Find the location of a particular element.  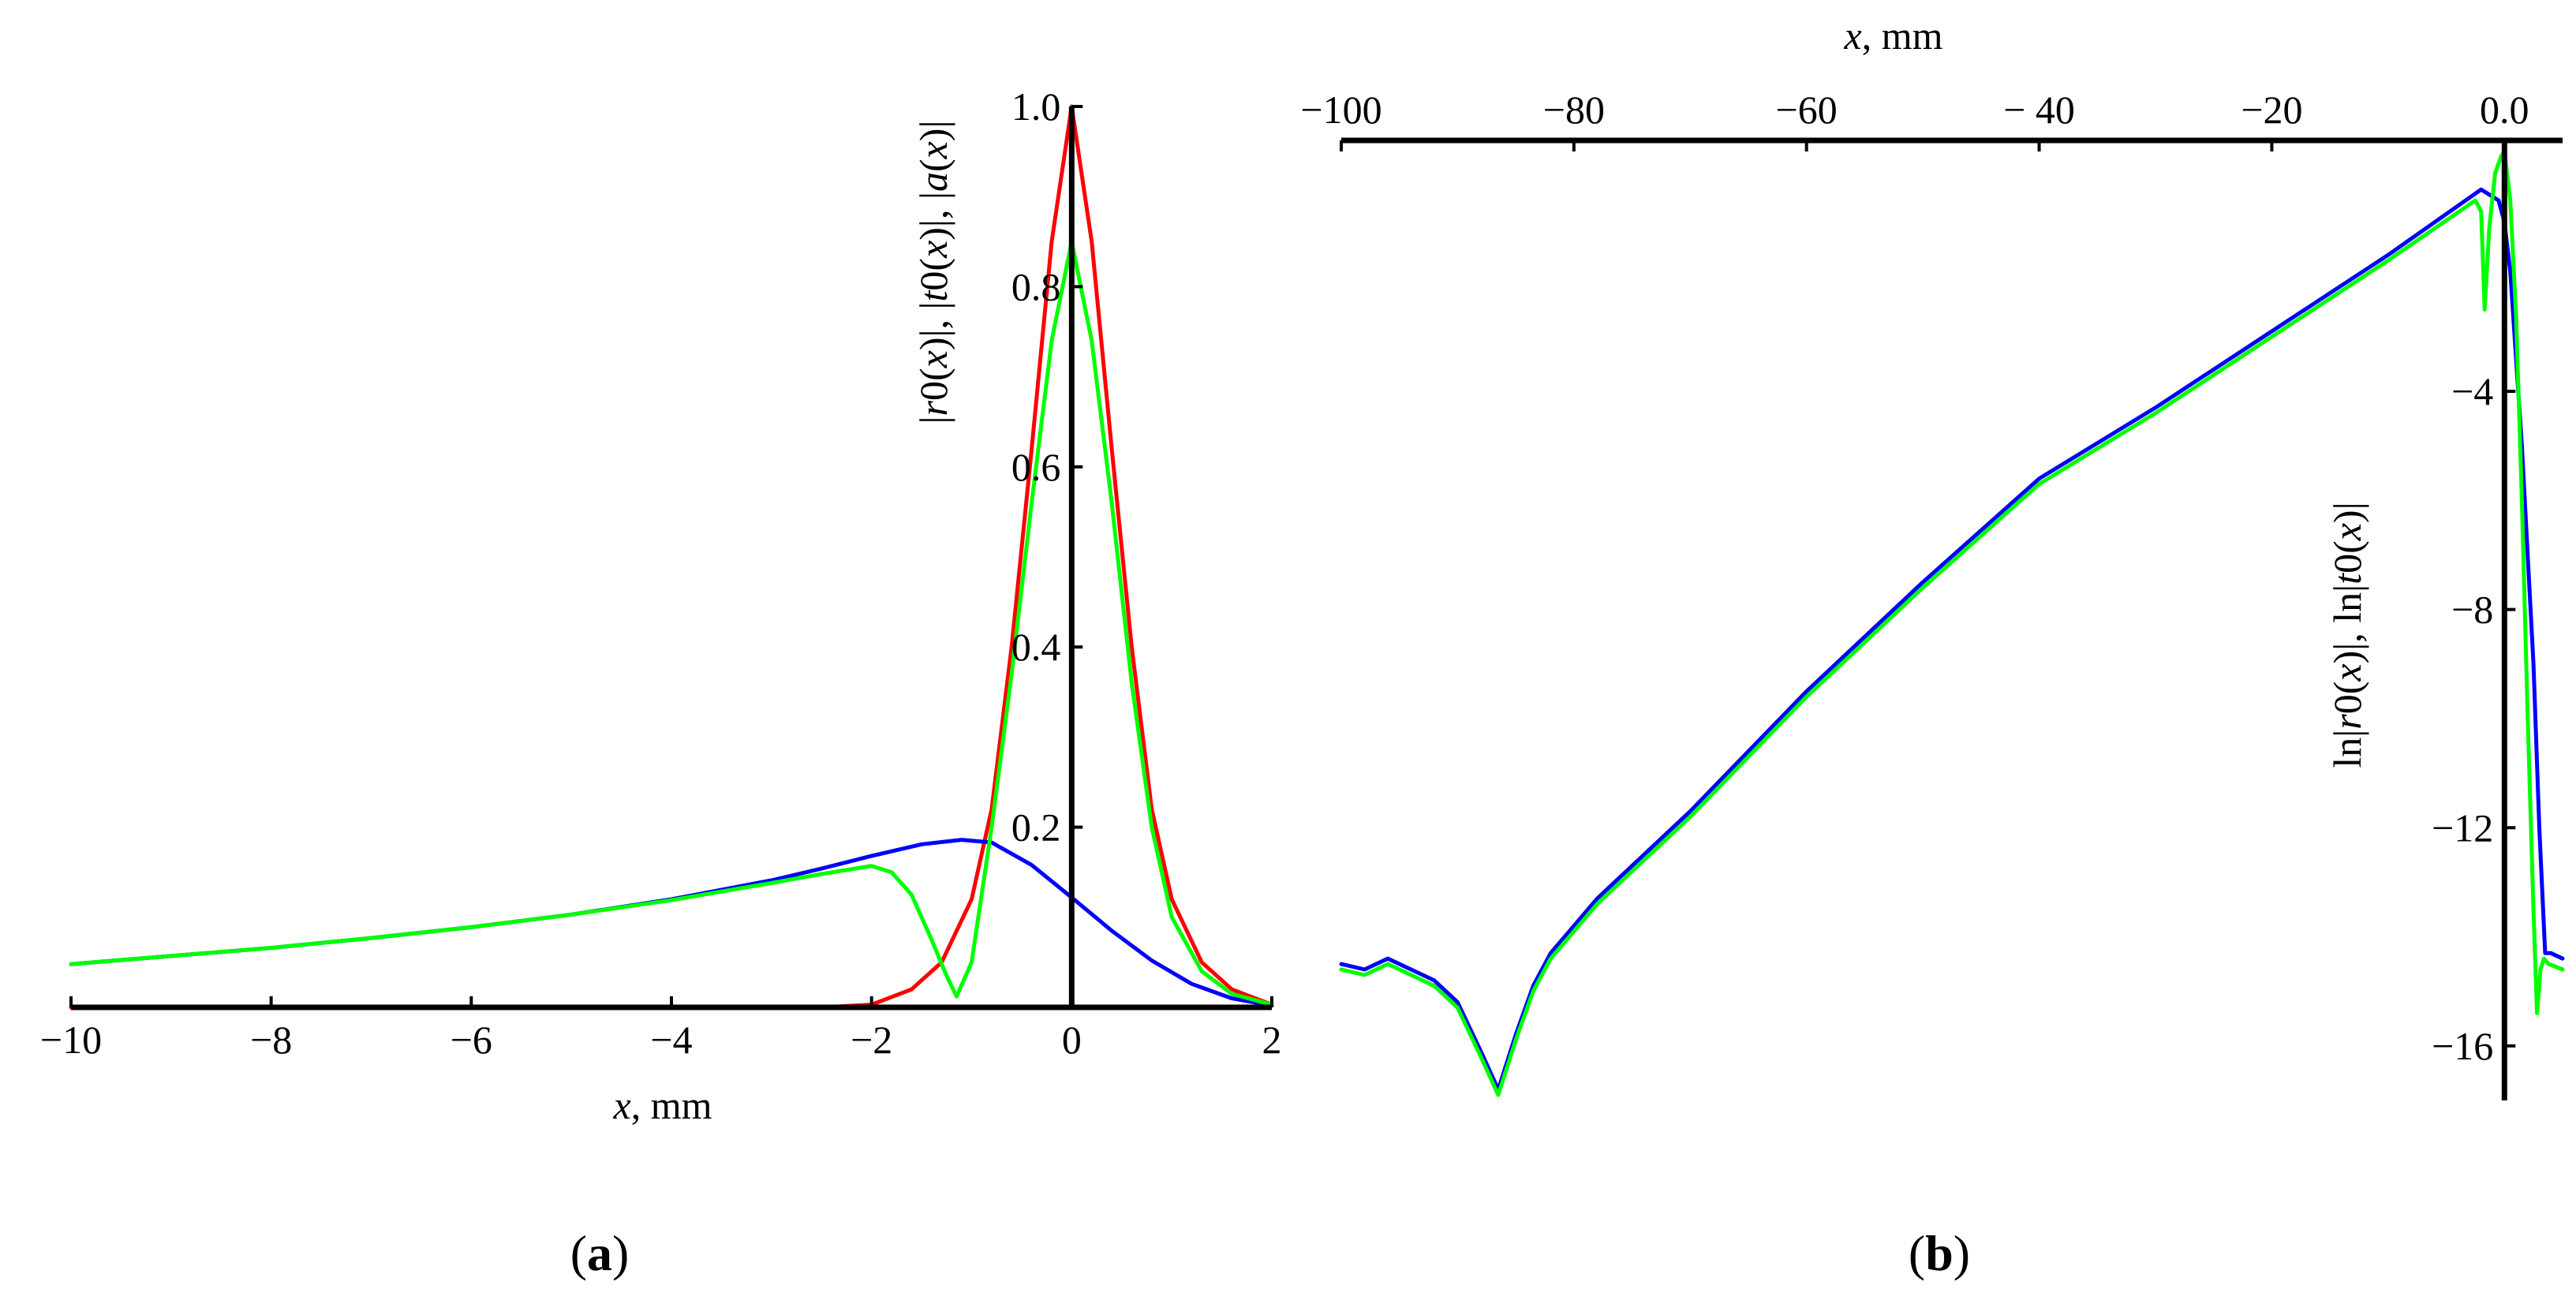

panel-b-y-ticks: −4 −8 −12 −16 is located at coordinates (2474, 718).